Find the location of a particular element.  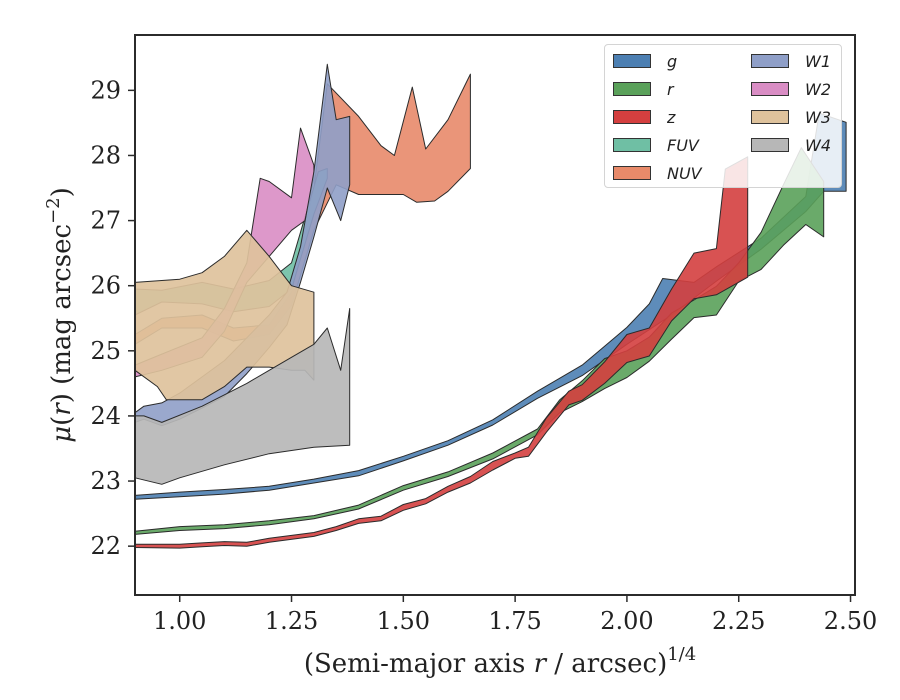

legend-item-w4: W4 is located at coordinates (791, 145).